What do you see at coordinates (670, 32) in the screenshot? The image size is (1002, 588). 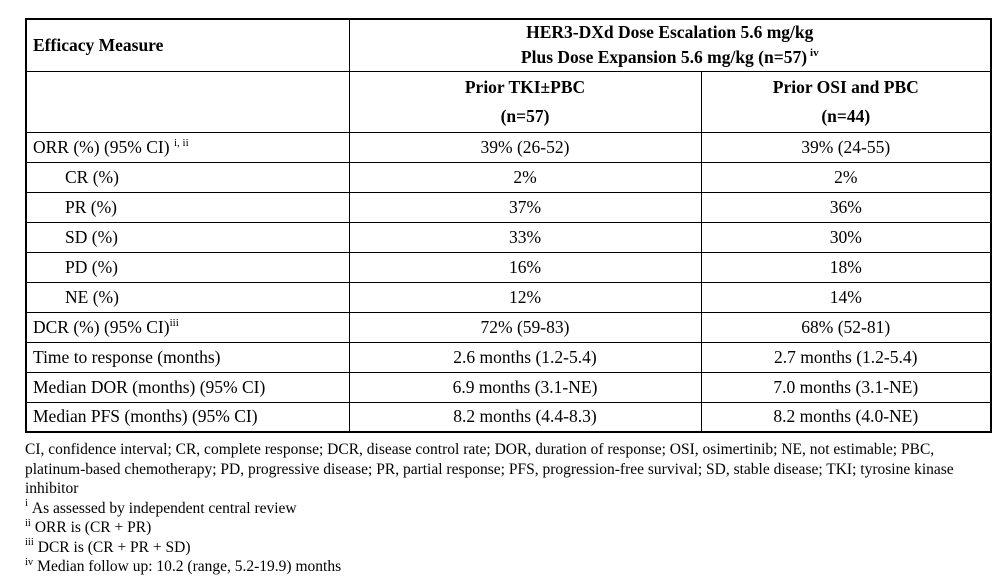 I see `group-header-line1: HER3-DXd Dose Escalation 5.6 mg/kg` at bounding box center [670, 32].